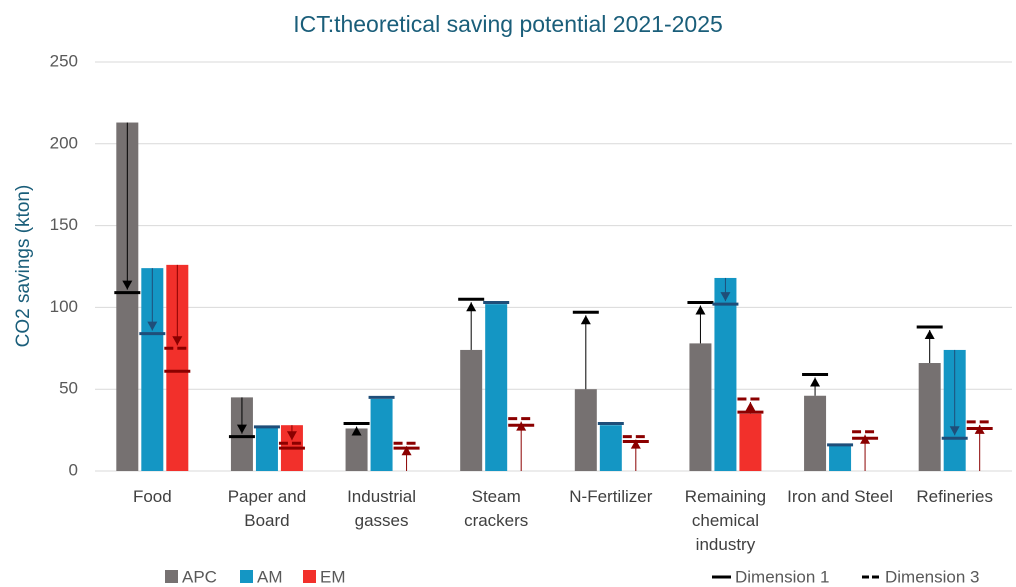  I want to click on y-tick-label: 200, so click(64, 142).